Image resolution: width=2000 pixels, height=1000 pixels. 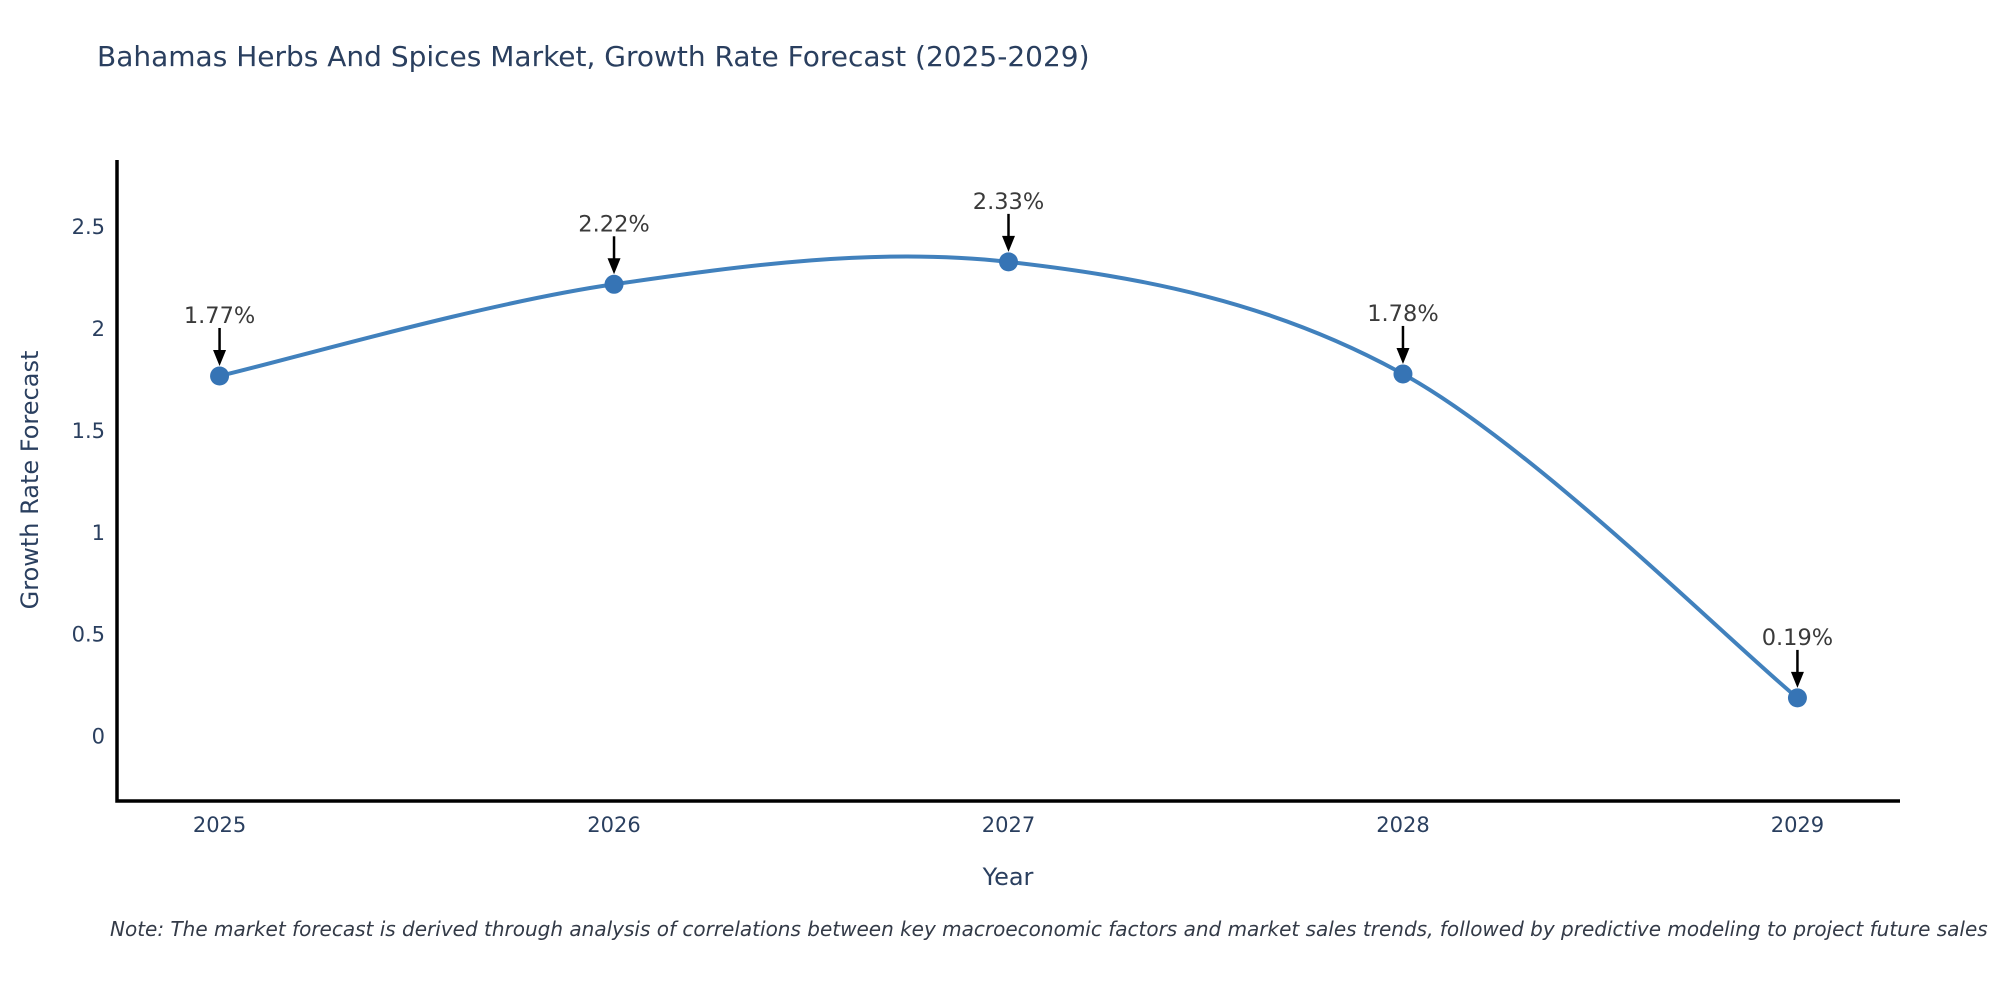 What do you see at coordinates (1402, 825) in the screenshot?
I see `x-tick-label: 2028` at bounding box center [1402, 825].